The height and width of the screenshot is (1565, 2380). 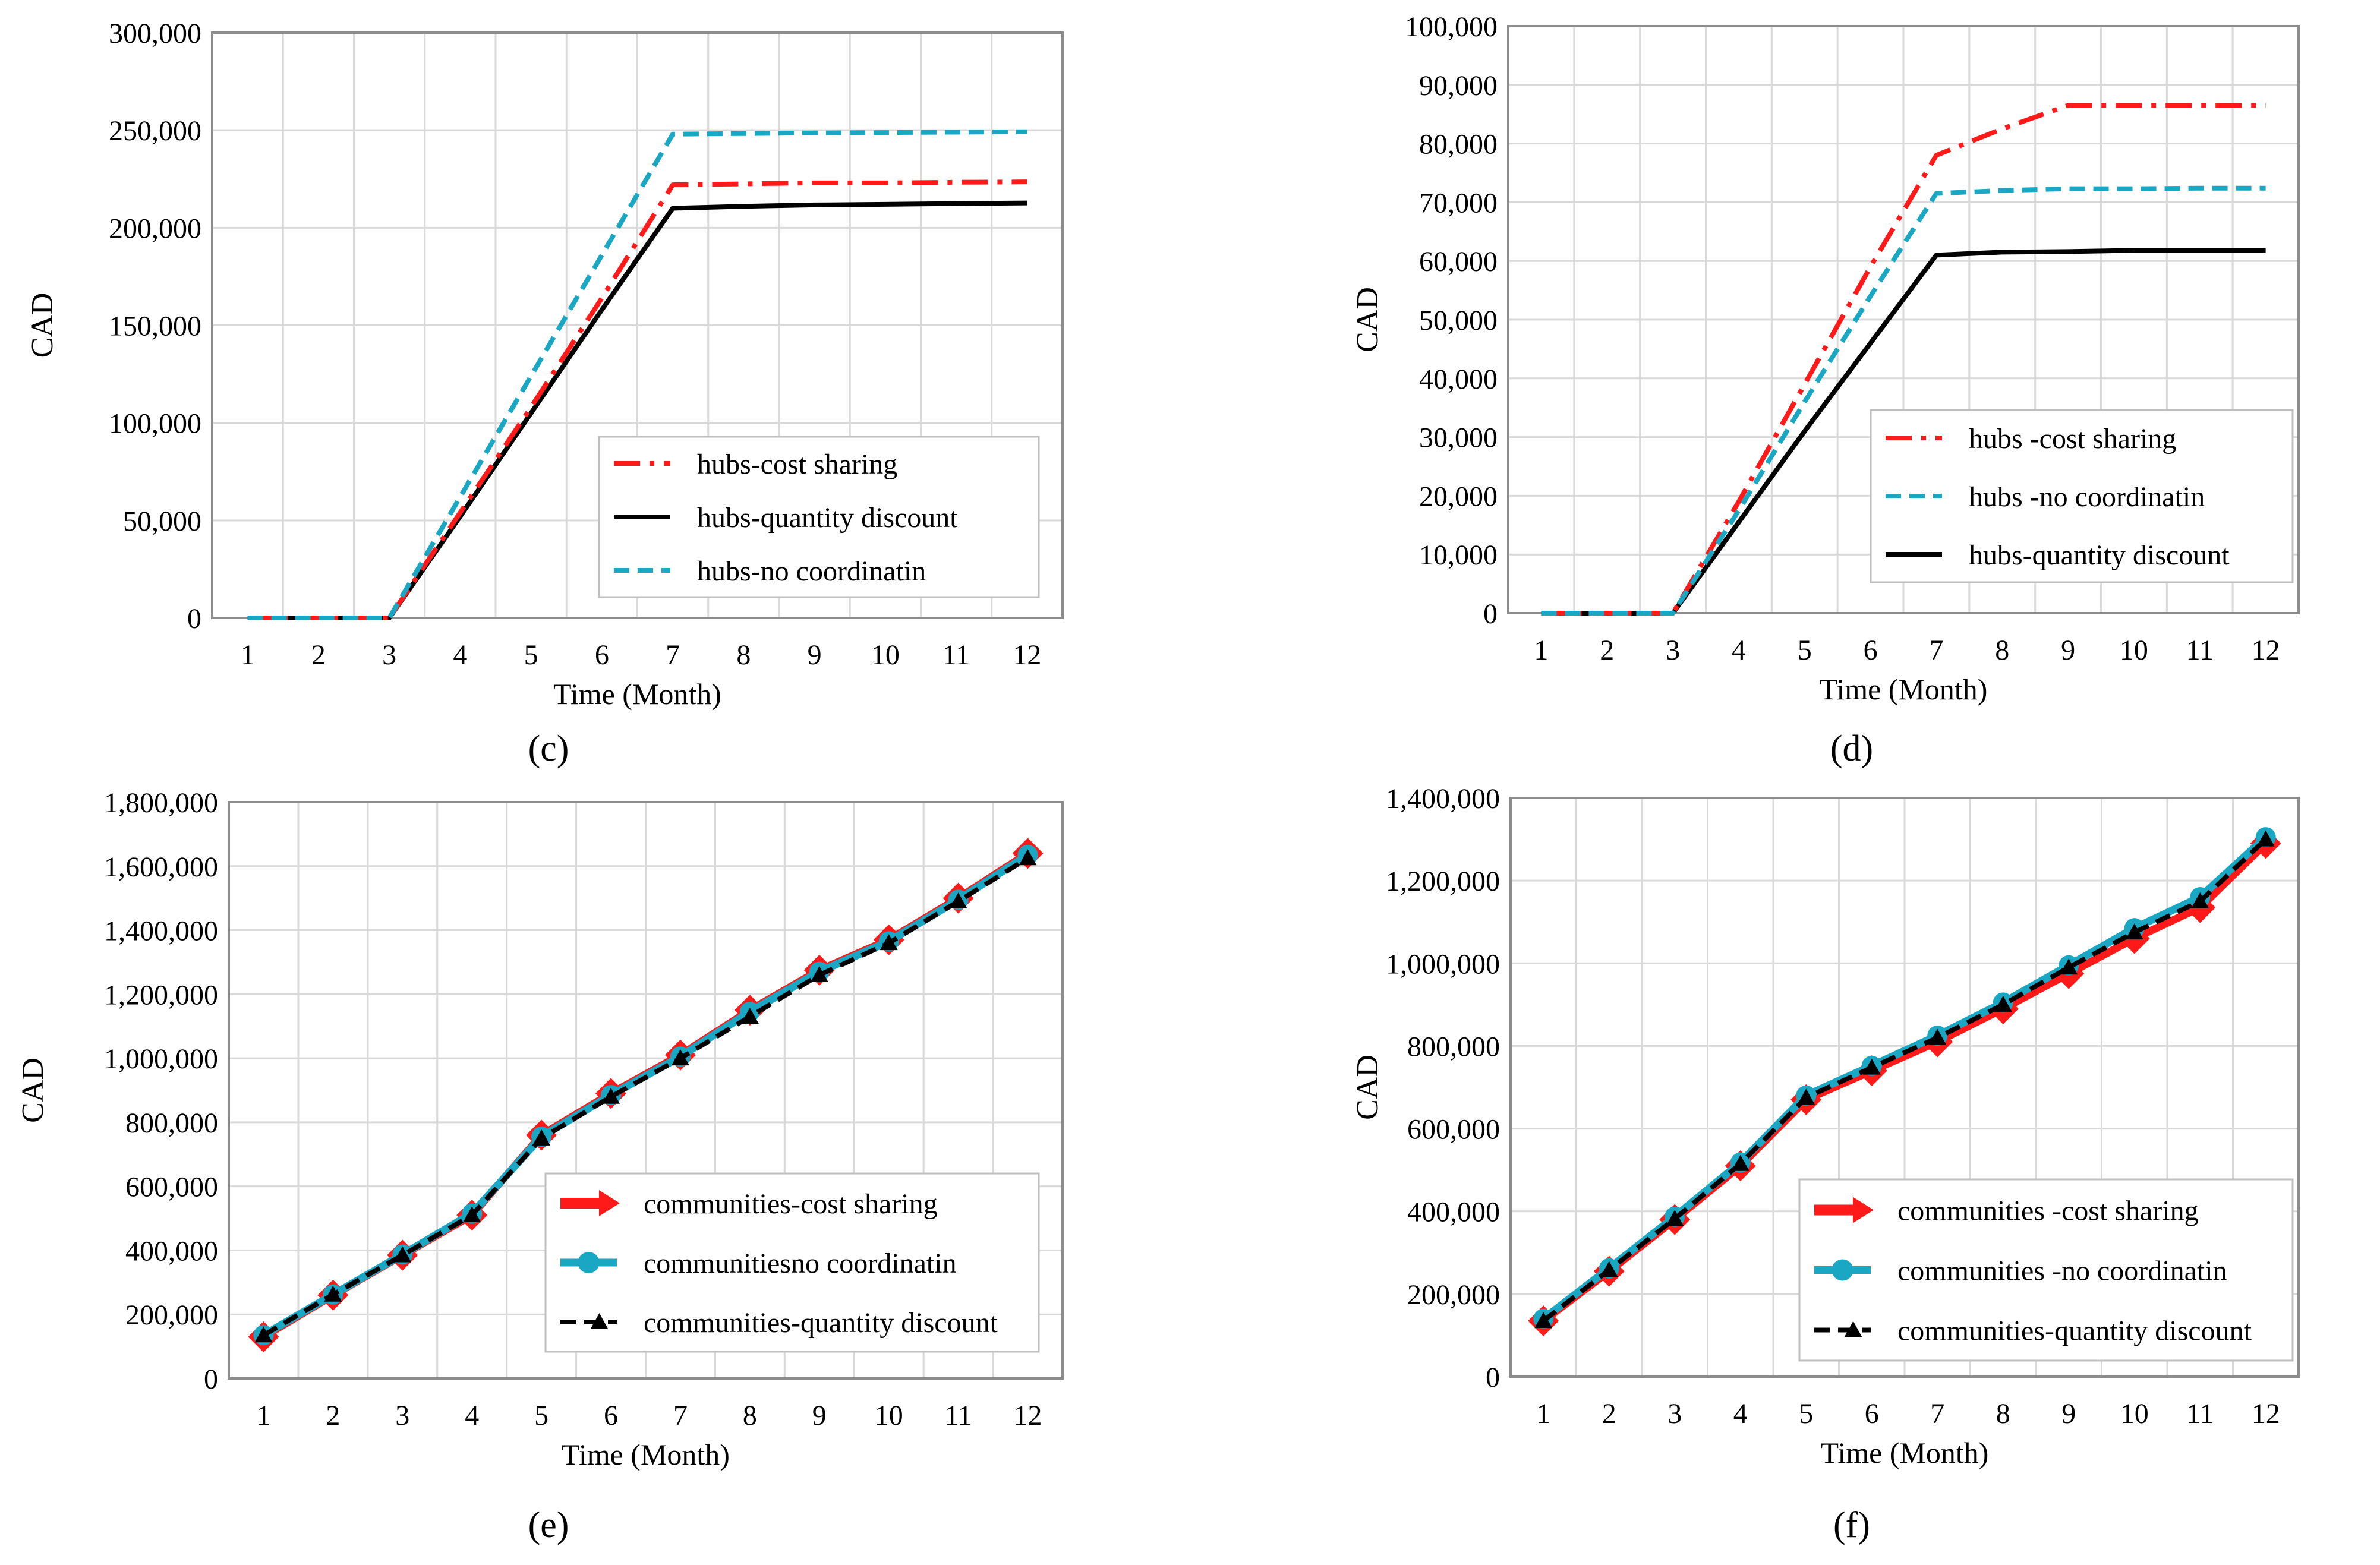 I want to click on y-tick-label: 70,000, so click(x=1458, y=203).